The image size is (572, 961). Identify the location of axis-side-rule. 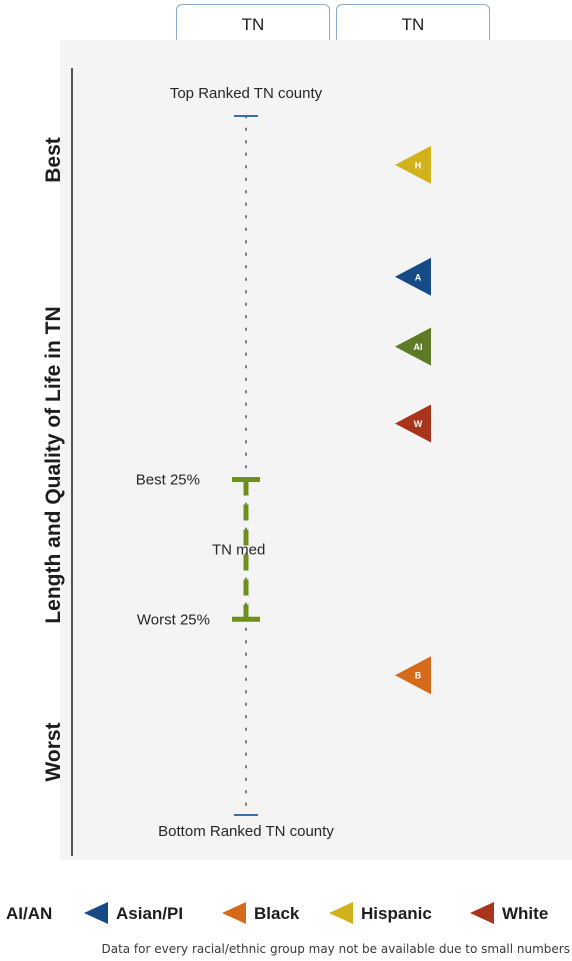
(72, 462).